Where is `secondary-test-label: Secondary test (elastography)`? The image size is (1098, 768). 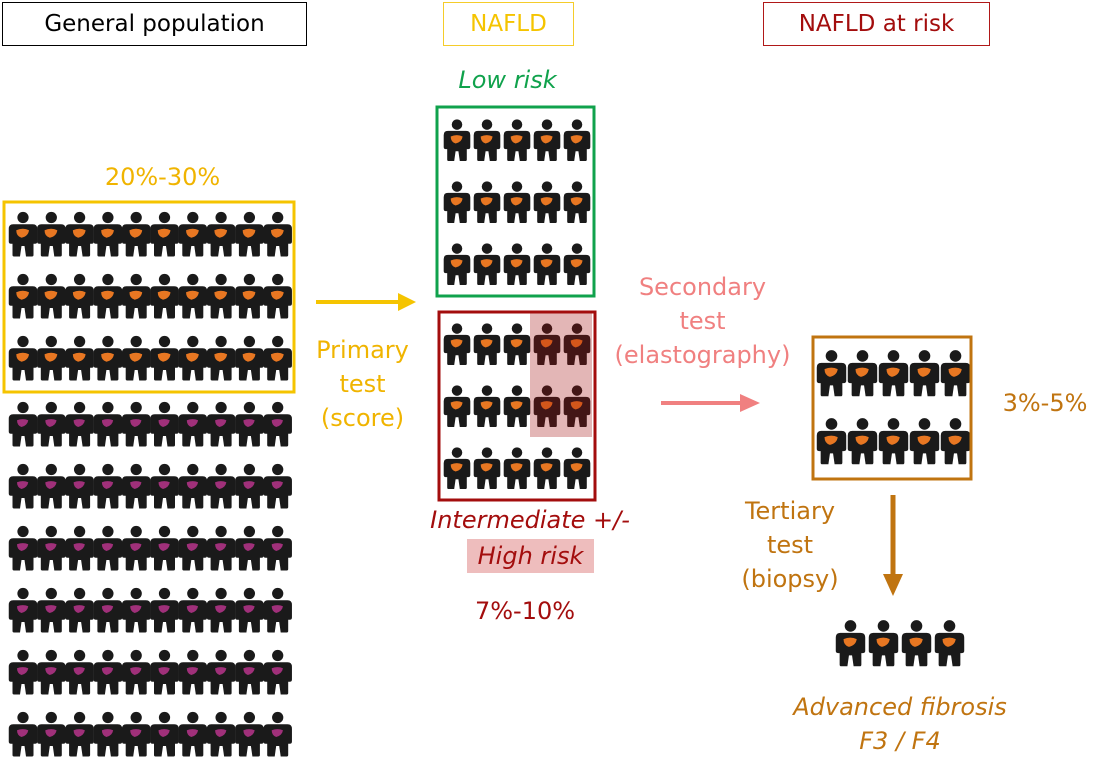
secondary-test-label: Secondary test (elastography) is located at coordinates (702, 321).